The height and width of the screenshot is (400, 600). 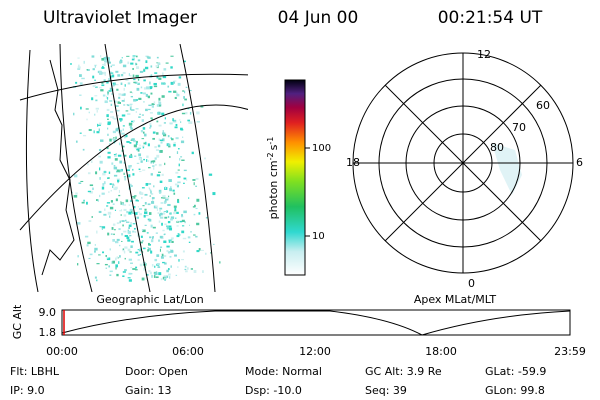 What do you see at coordinates (62, 351) in the screenshot?
I see `time-label: 00:00` at bounding box center [62, 351].